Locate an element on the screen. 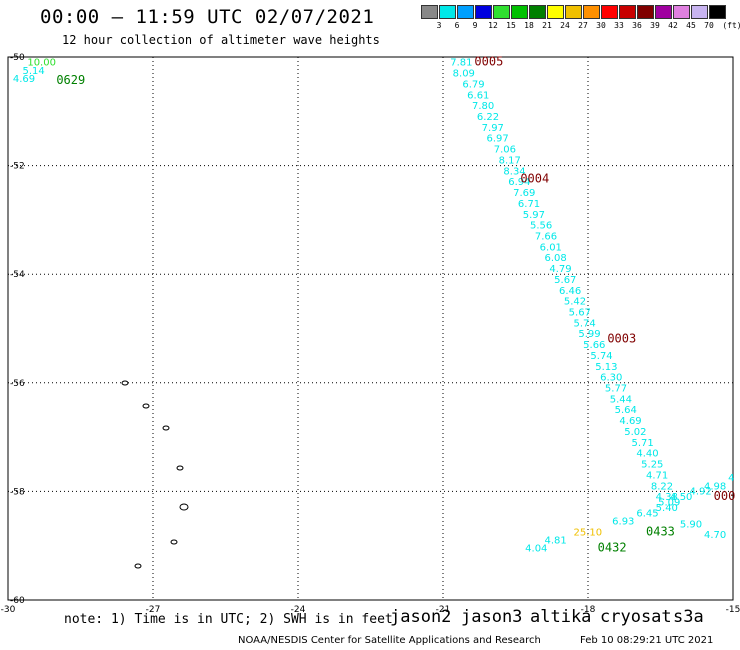 The width and height of the screenshot is (740, 650). swh-value: 6.45 is located at coordinates (647, 513).